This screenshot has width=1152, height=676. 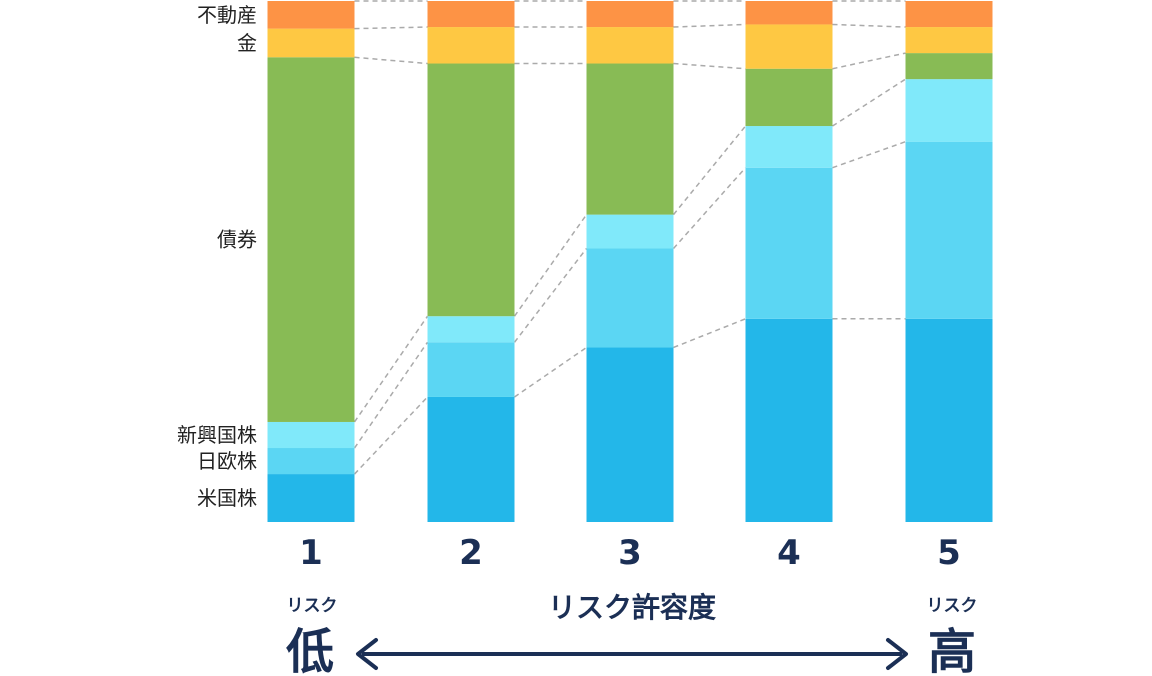 I want to click on x-tick-label-3: 3, so click(x=630, y=553).